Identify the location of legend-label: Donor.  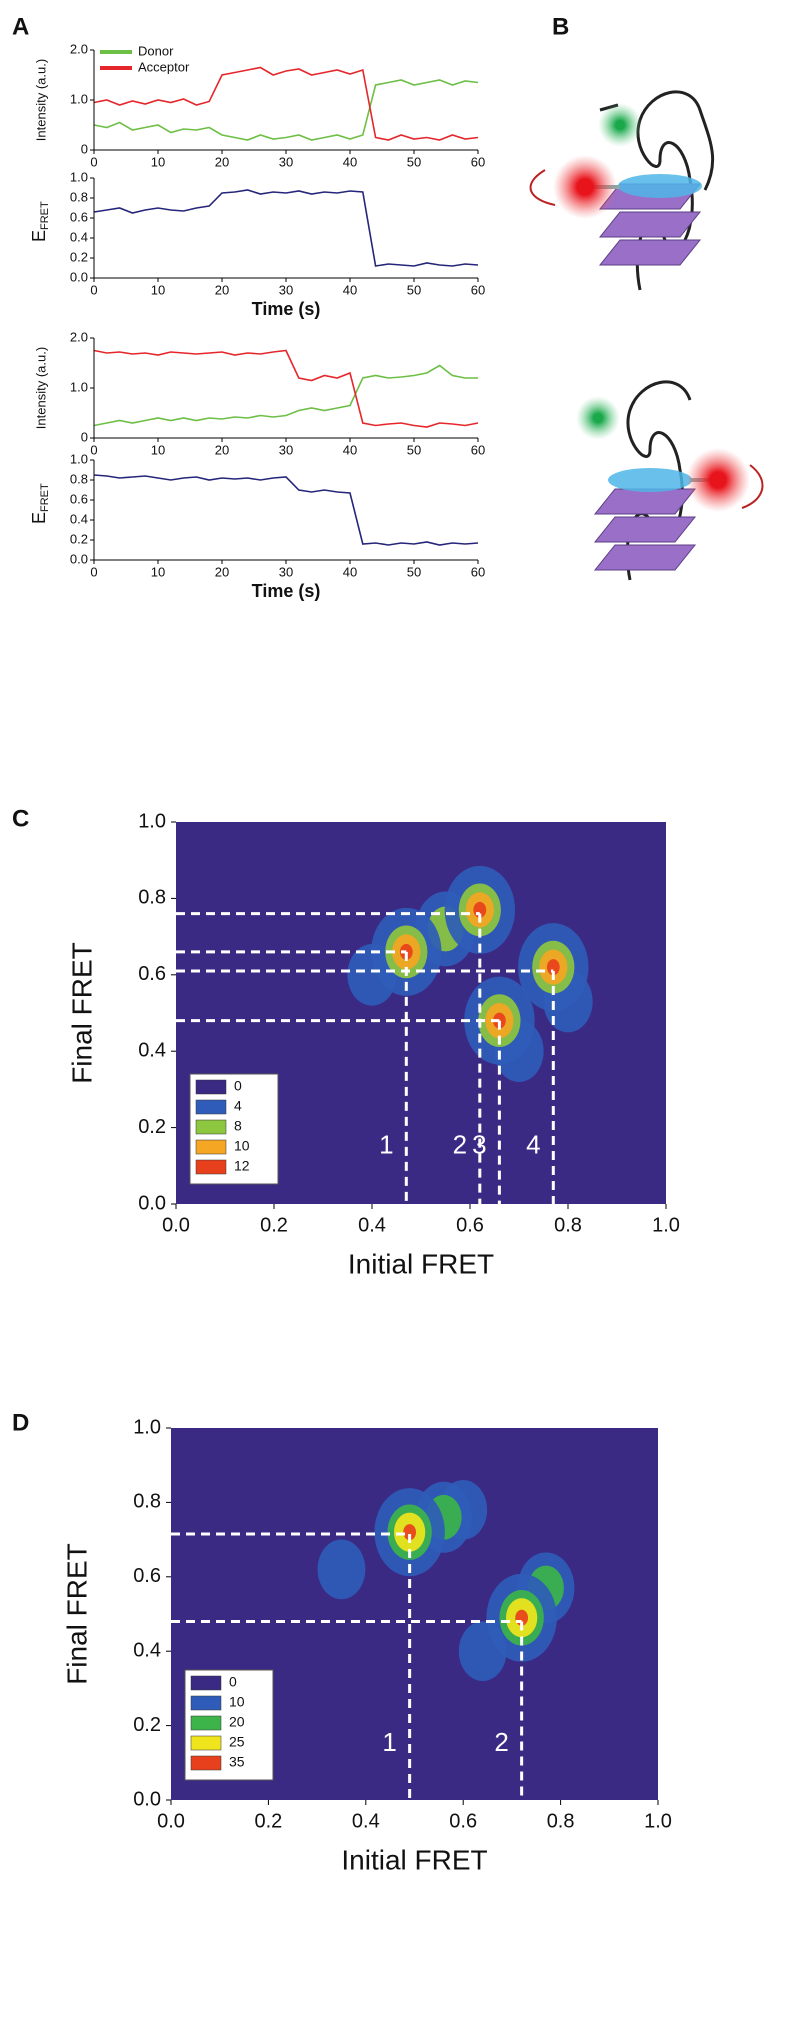
(156, 50).